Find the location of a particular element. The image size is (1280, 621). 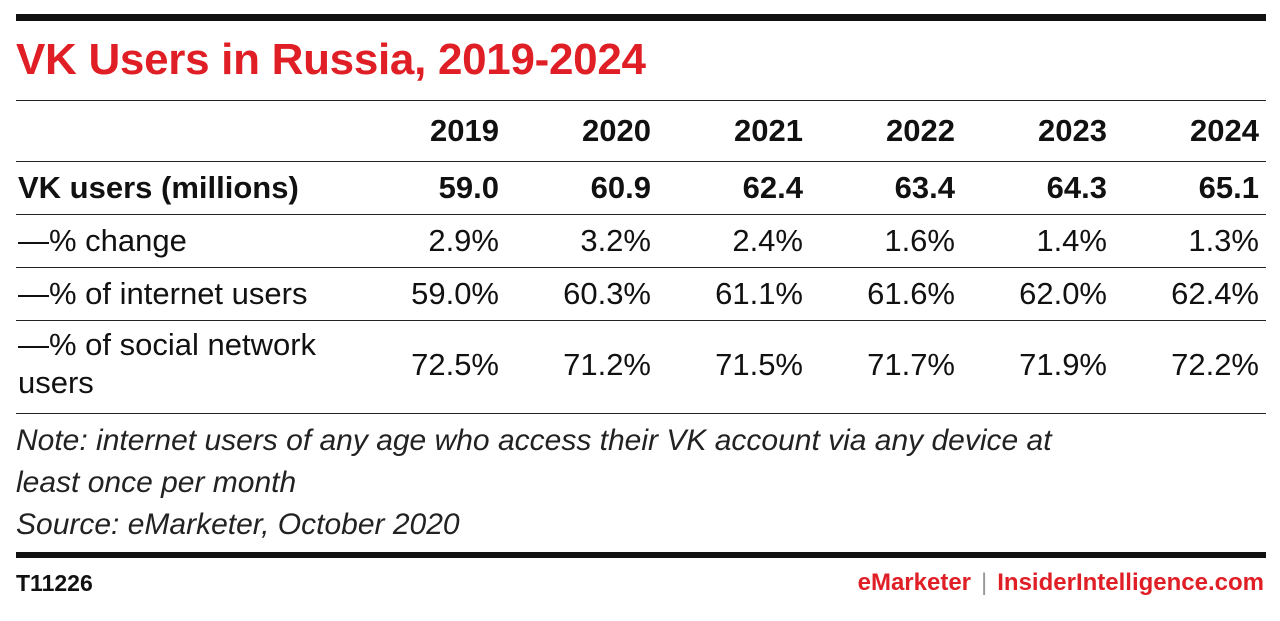

row-label: —% change is located at coordinates (102, 240).